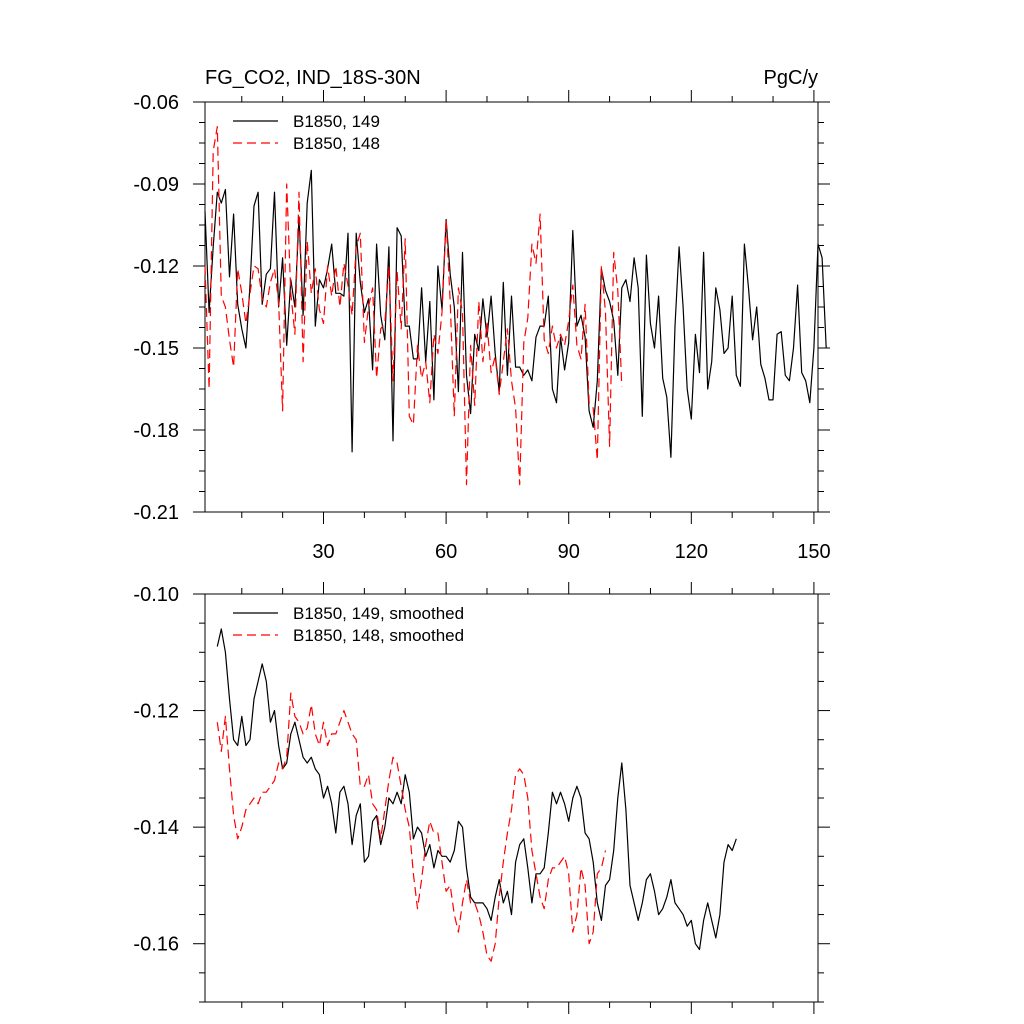  I want to click on x-tick-label: 120, so click(691, 552).